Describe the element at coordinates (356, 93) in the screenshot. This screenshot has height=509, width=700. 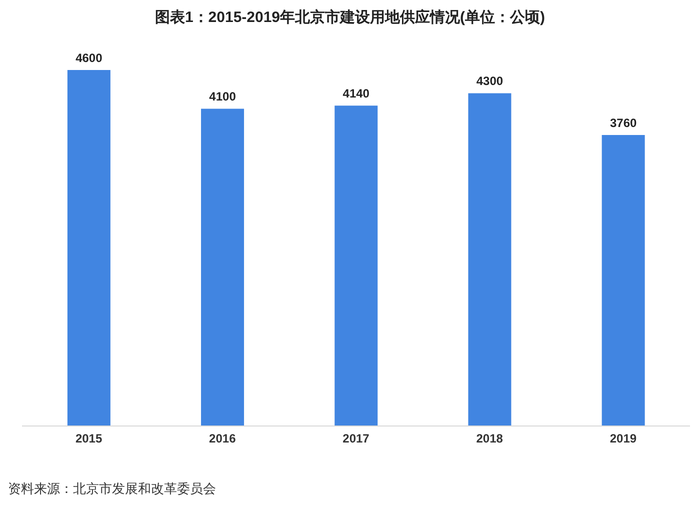
I see `data-label: 4140` at that location.